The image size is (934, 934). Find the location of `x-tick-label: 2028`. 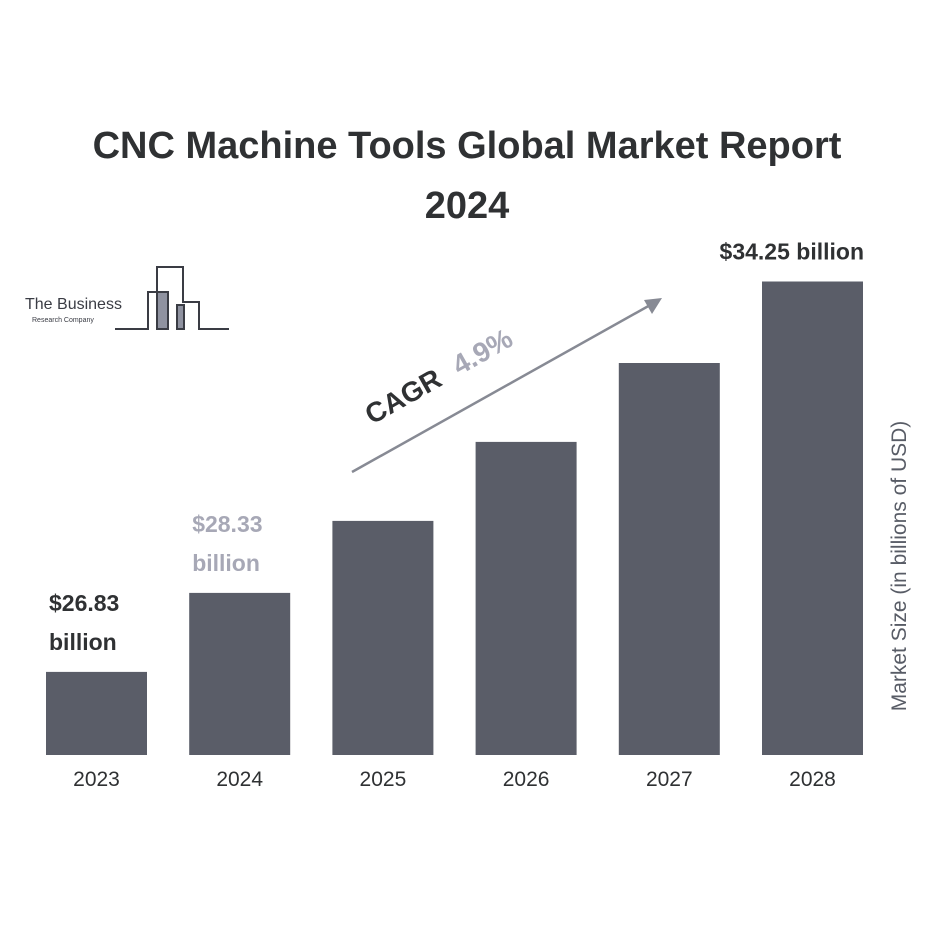

x-tick-label: 2028 is located at coordinates (812, 779).